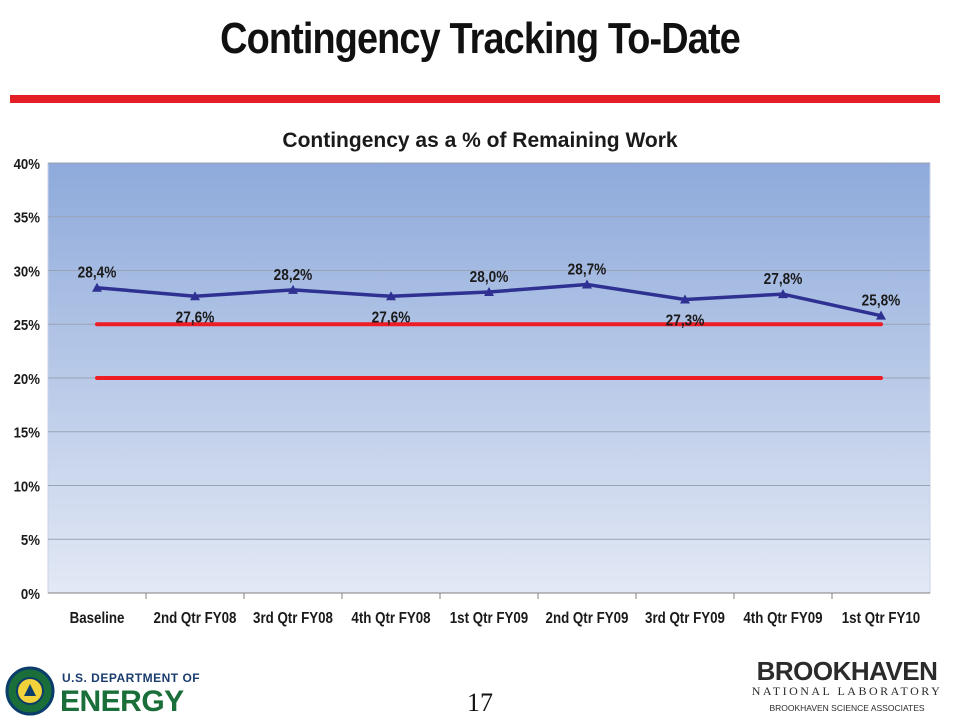  I want to click on doe-line2: ENERGY, so click(122, 701).